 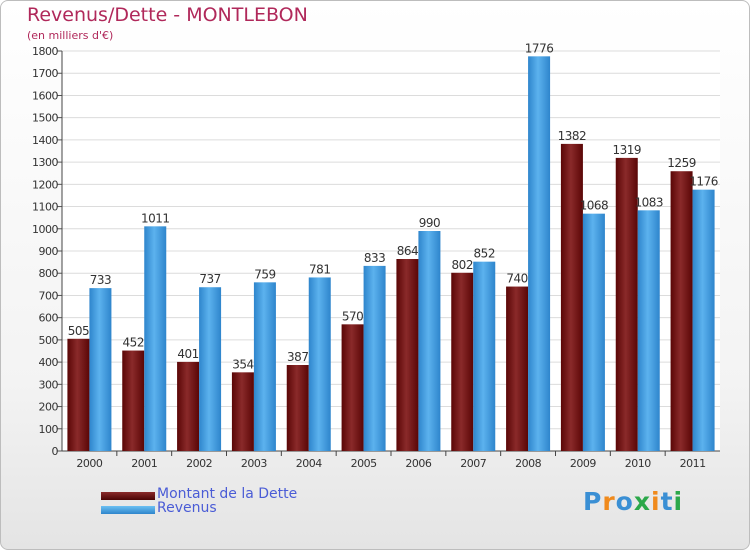 What do you see at coordinates (594, 206) in the screenshot?
I see `data-label: 1068` at bounding box center [594, 206].